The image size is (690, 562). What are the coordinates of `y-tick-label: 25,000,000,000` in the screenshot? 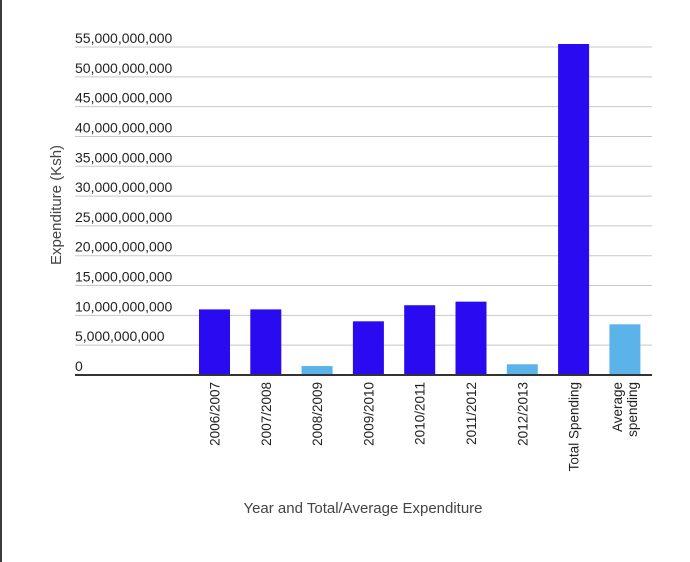 It's located at (124, 217).